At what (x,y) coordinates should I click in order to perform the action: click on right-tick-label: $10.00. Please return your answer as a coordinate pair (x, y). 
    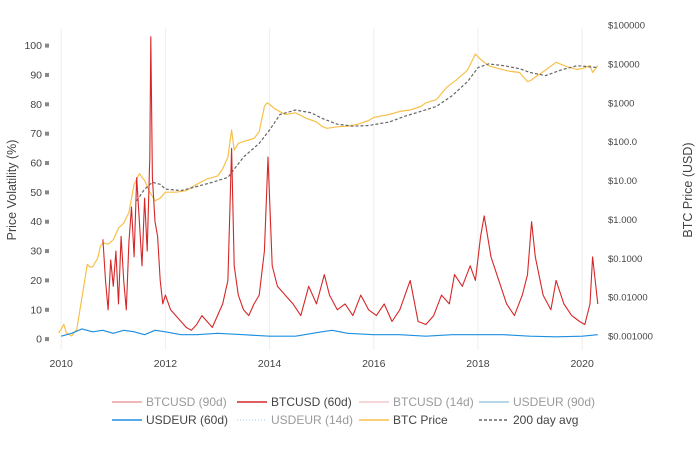
    Looking at the image, I should click on (622, 181).